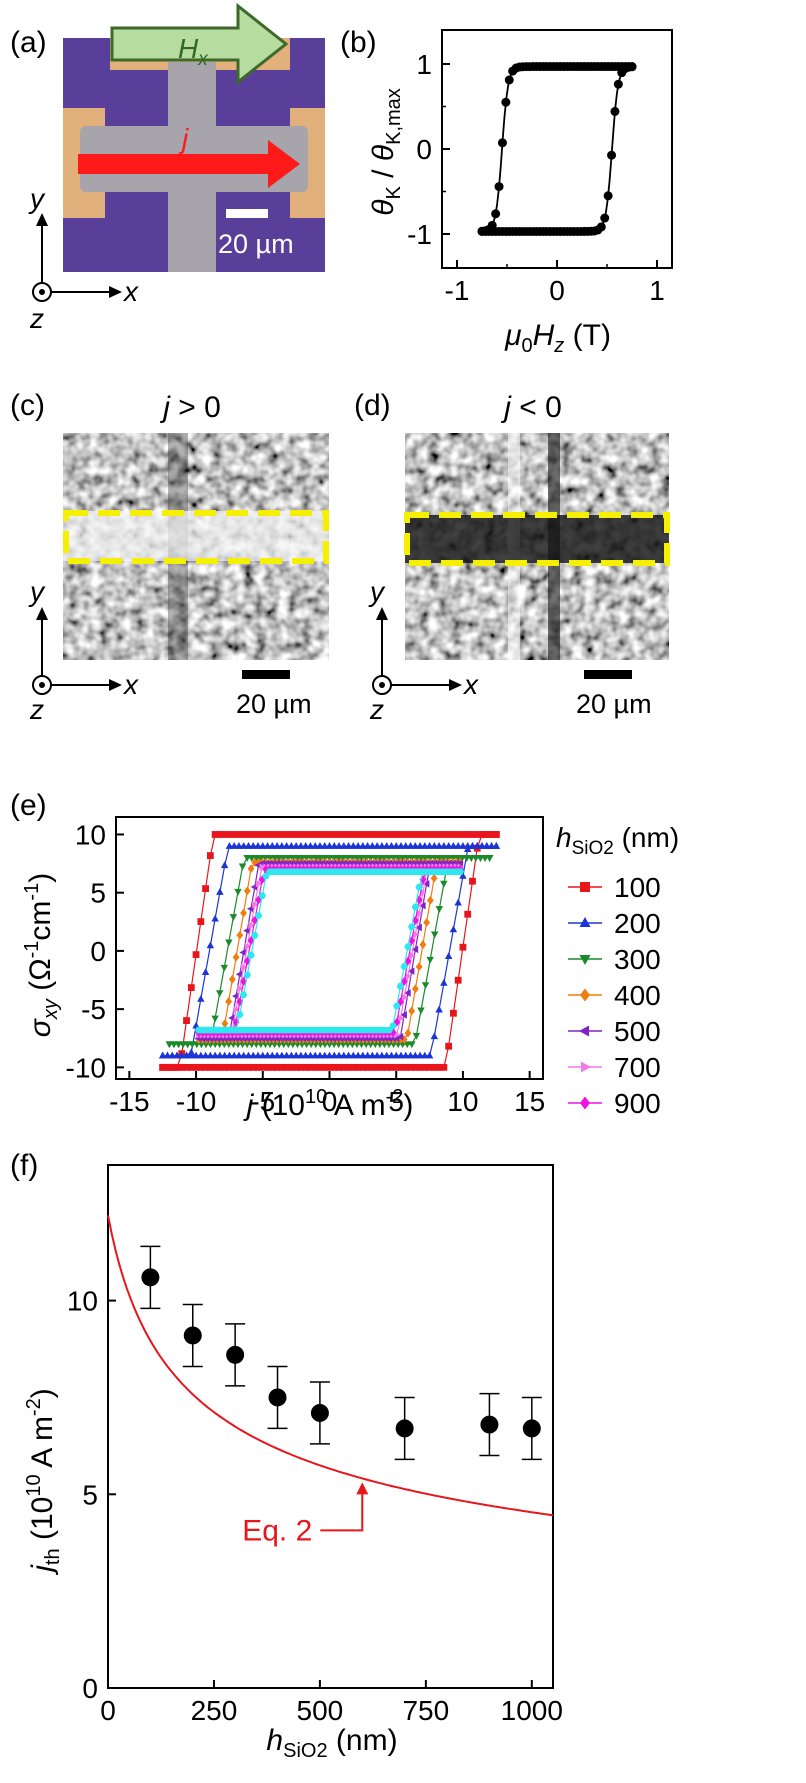 This screenshot has width=806, height=1783. I want to click on loop-upper-branch, so click(556, 149).